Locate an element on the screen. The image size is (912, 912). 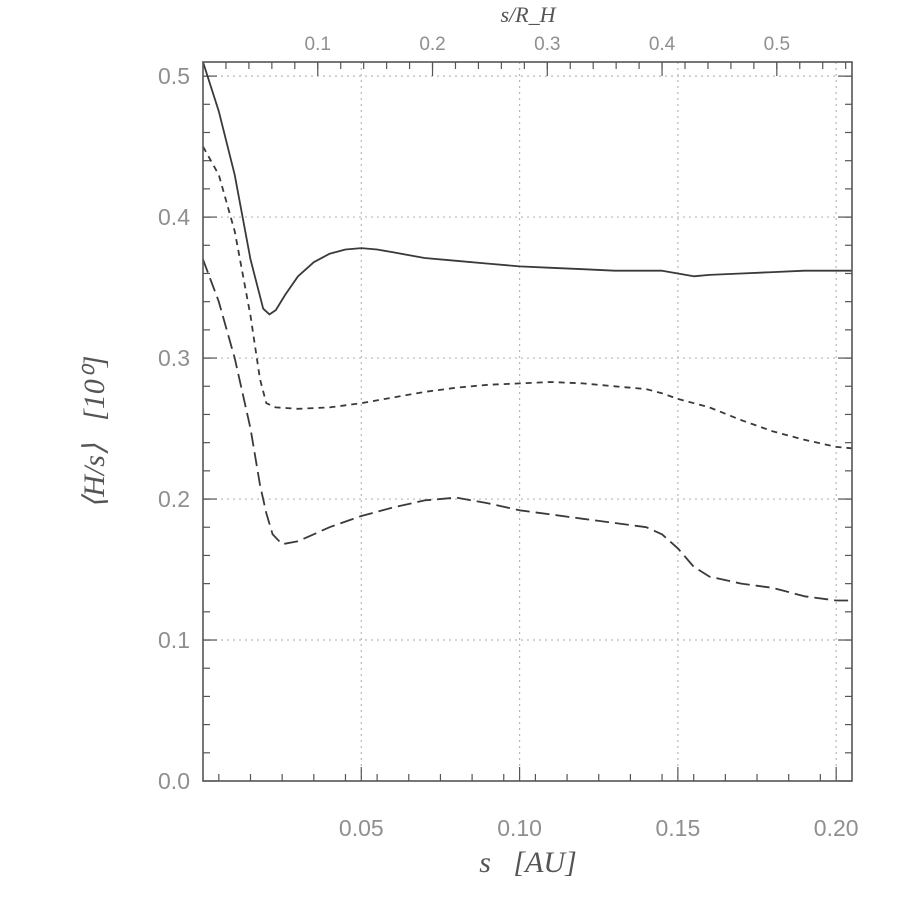
y-tick-label: 0.5 is located at coordinates (174, 76).